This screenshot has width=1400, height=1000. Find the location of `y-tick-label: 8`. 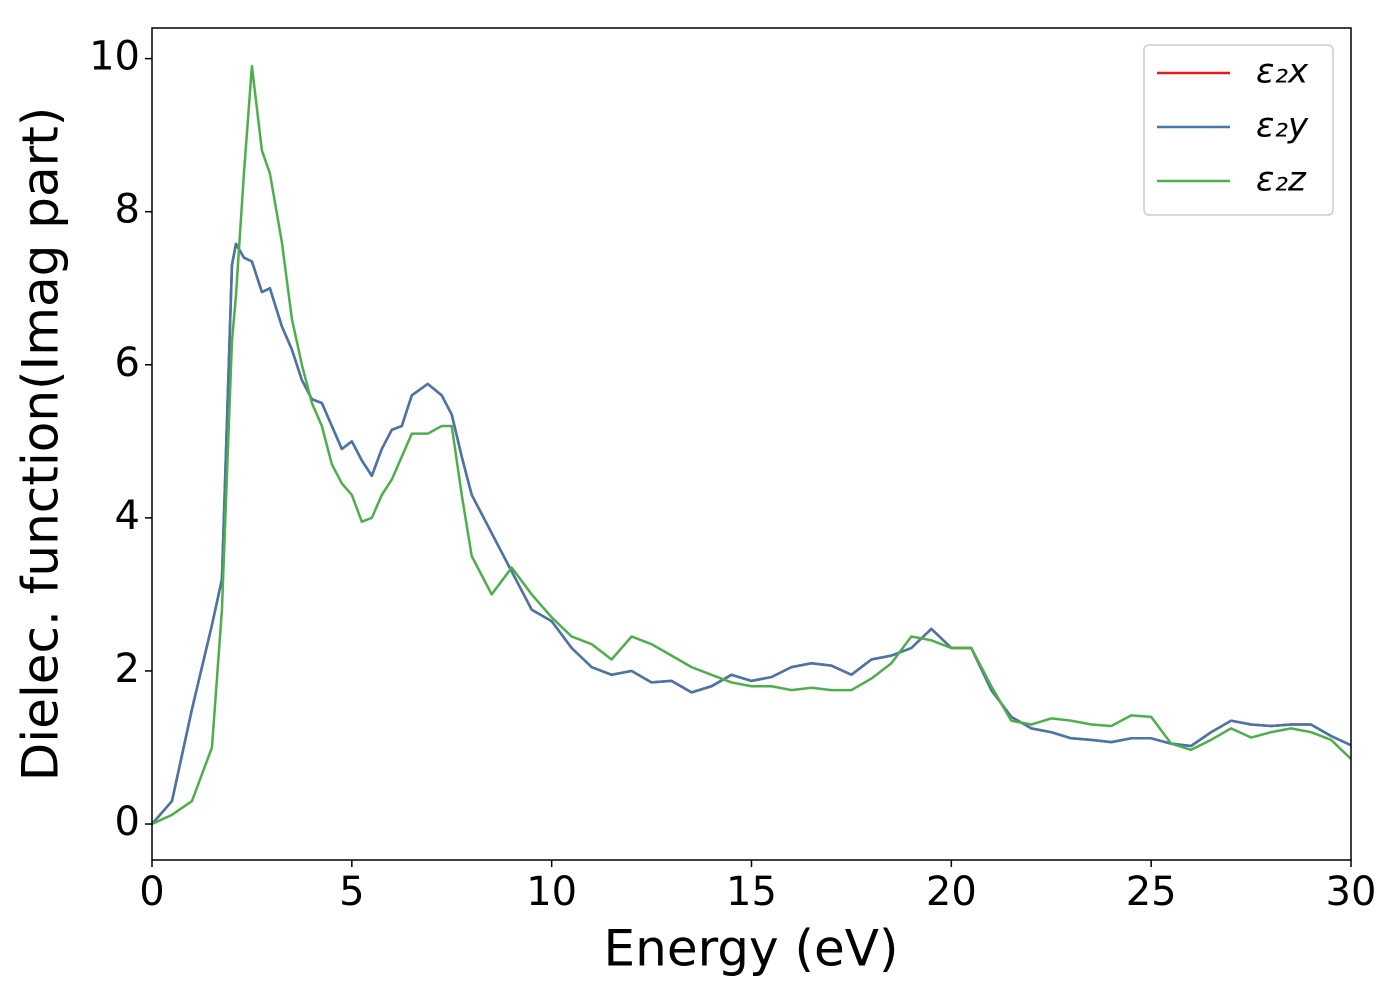

y-tick-label: 8 is located at coordinates (127, 210).